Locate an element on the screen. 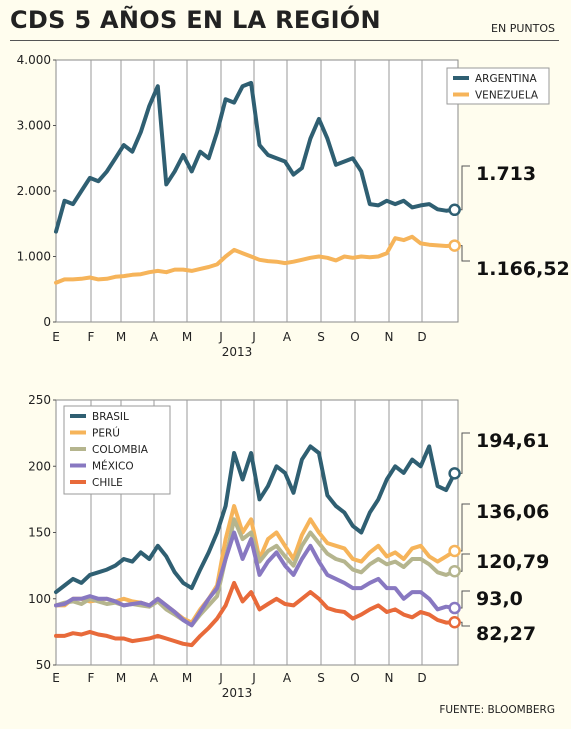 Image resolution: width=571 pixels, height=729 pixels. y-tick-label: 150 is located at coordinates (39, 533).